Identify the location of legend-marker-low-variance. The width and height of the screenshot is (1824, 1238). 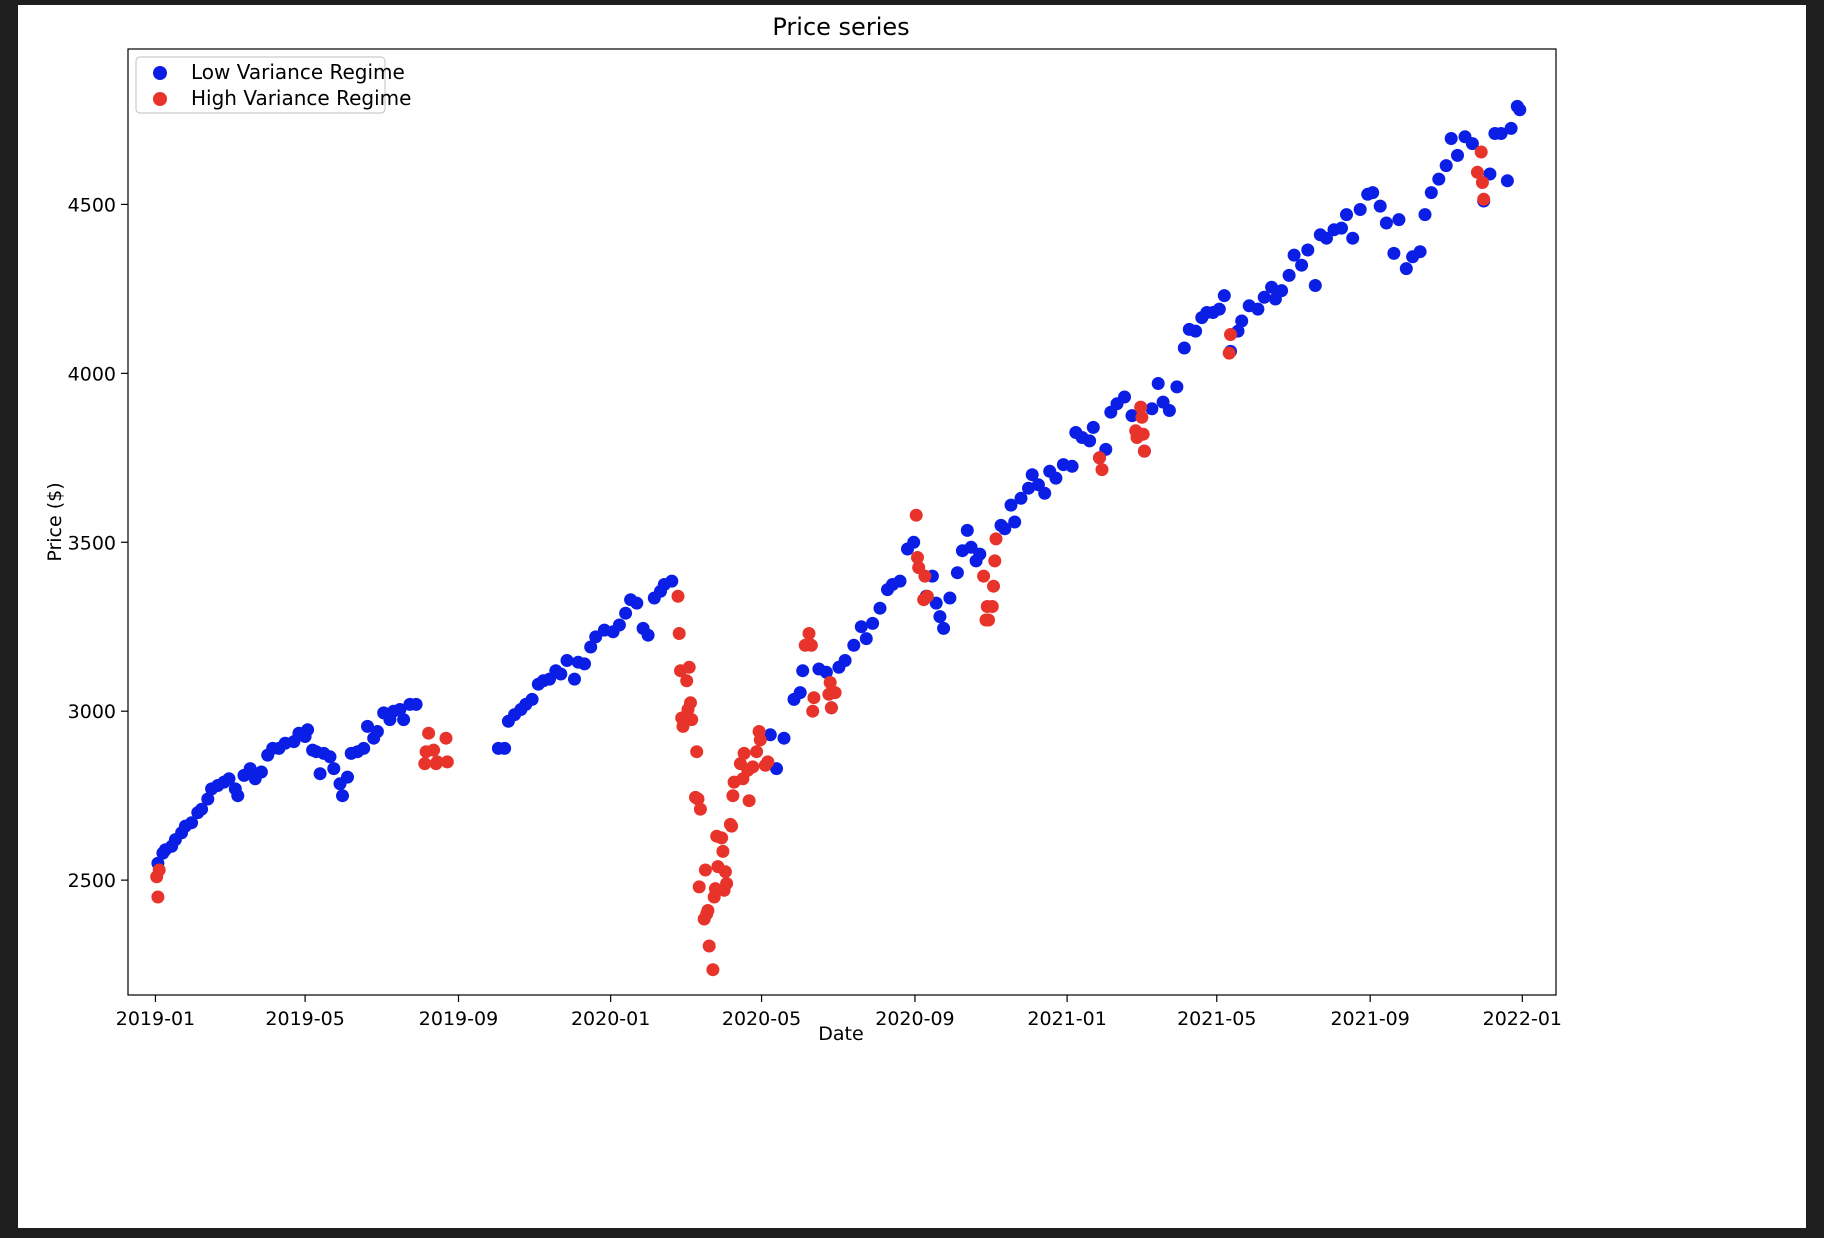
(160, 73).